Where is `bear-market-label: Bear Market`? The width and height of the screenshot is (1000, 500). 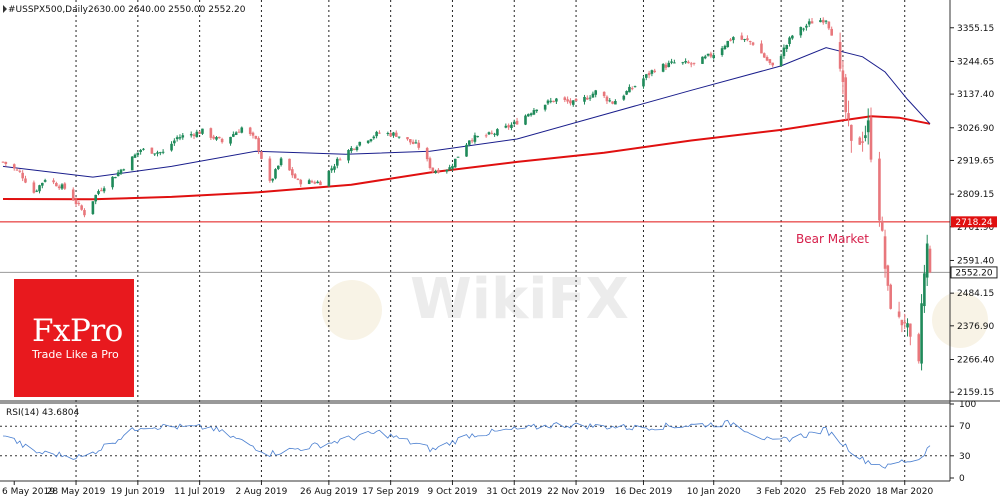
bear-market-label: Bear Market is located at coordinates (832, 239).